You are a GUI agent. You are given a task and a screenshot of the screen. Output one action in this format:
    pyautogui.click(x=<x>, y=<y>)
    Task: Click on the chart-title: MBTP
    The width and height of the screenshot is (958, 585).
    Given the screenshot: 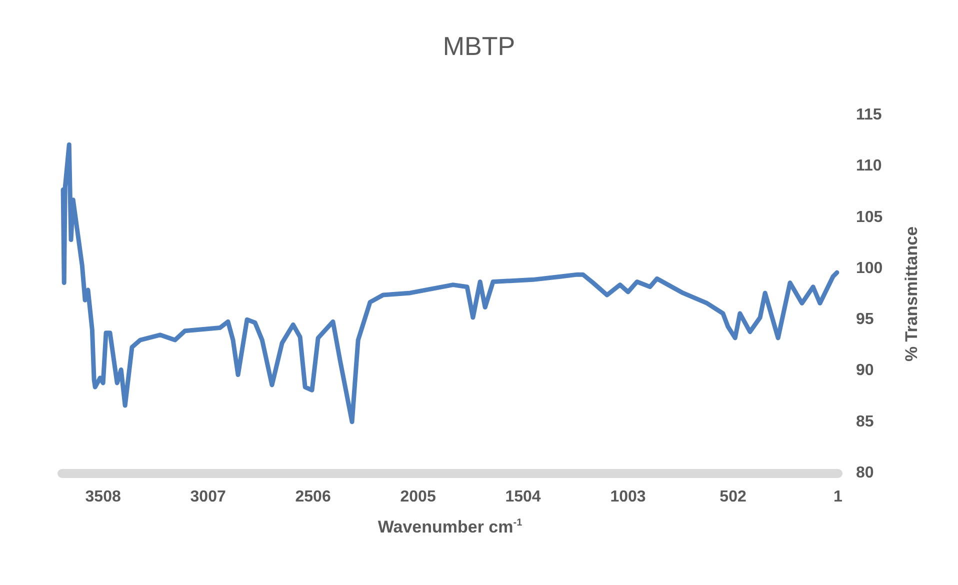 What is the action you would take?
    pyautogui.click(x=479, y=46)
    